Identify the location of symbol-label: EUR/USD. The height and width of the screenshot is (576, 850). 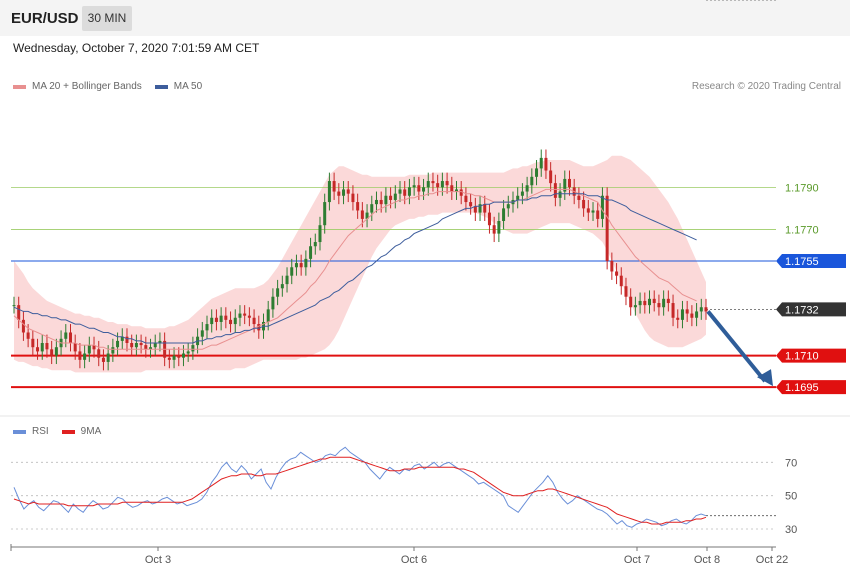
(45, 18).